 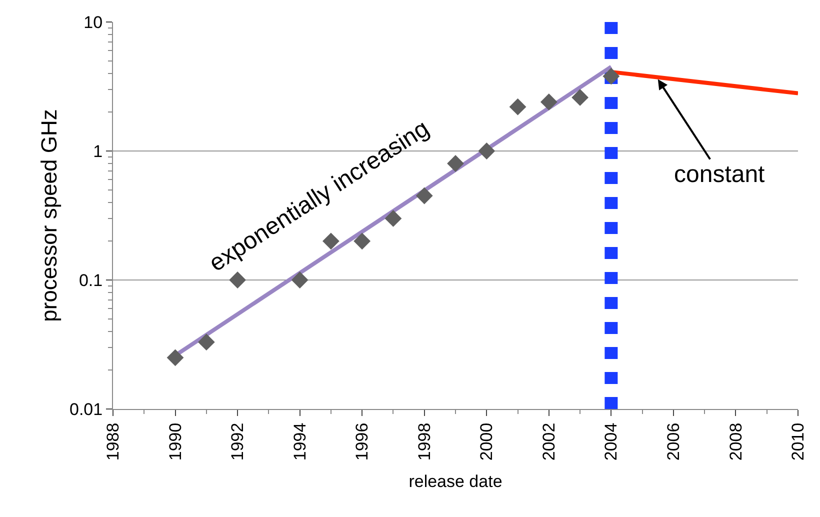 I want to click on y-tick-label: 0.1, so click(x=90, y=280).